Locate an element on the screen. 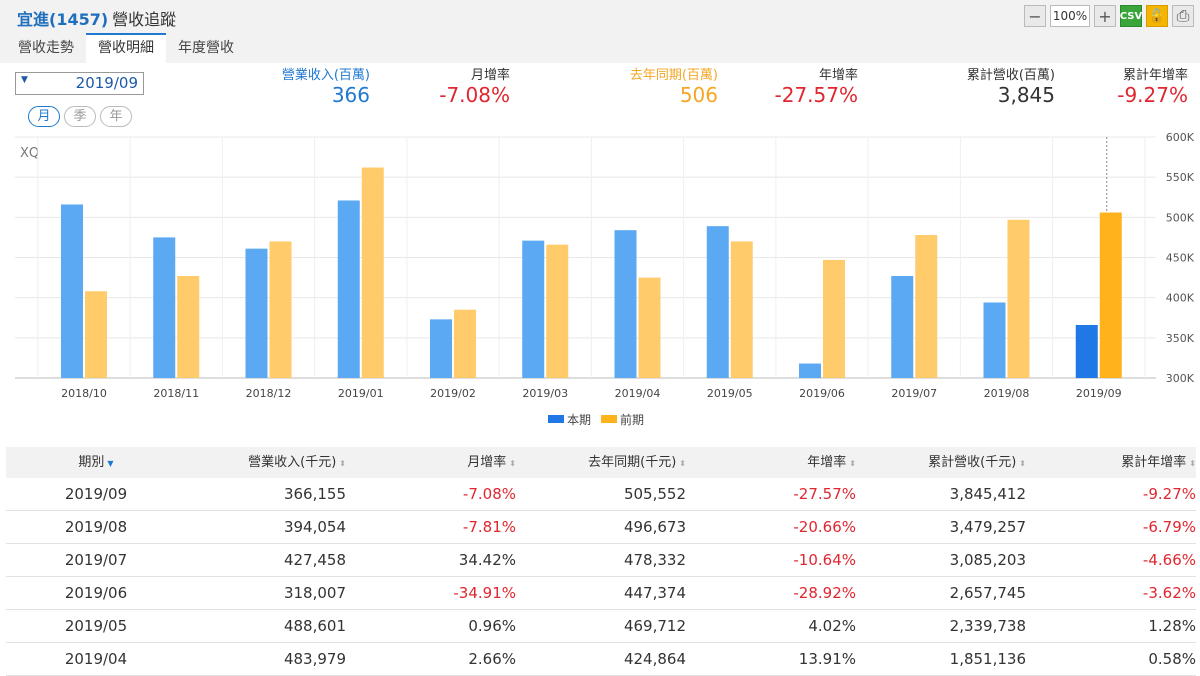  cell-cumulative: 2,657,745 is located at coordinates (987, 593).